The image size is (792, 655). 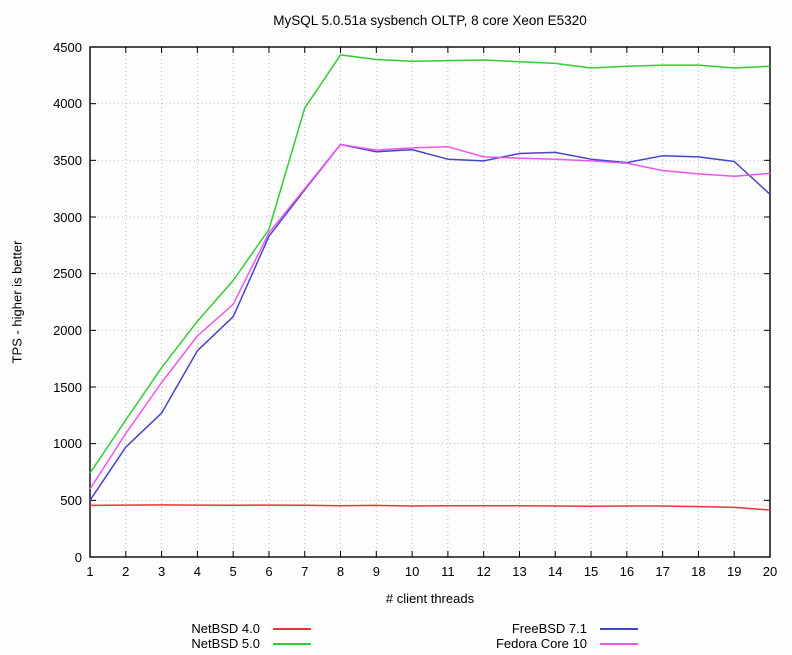 What do you see at coordinates (197, 571) in the screenshot?
I see `x-tick-label: 4` at bounding box center [197, 571].